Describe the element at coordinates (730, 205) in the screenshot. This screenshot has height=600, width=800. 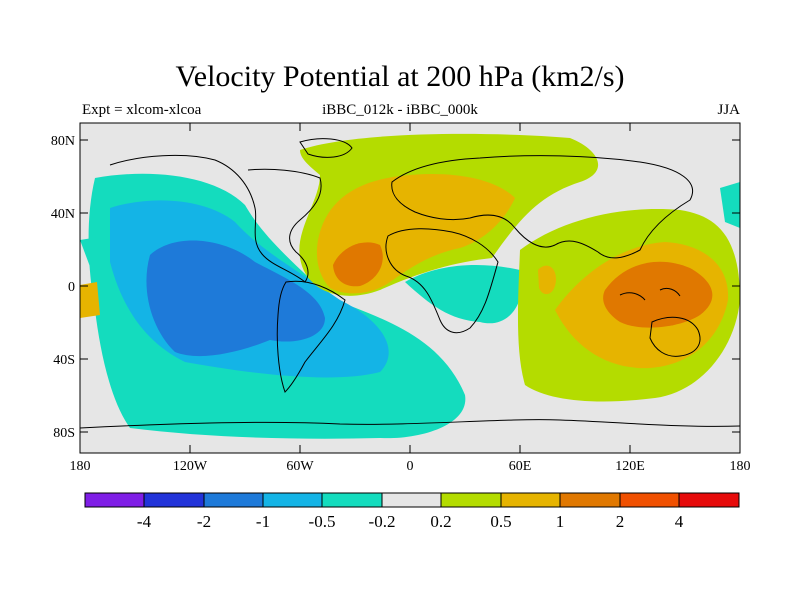
I see `region-cyan-east-edge` at that location.